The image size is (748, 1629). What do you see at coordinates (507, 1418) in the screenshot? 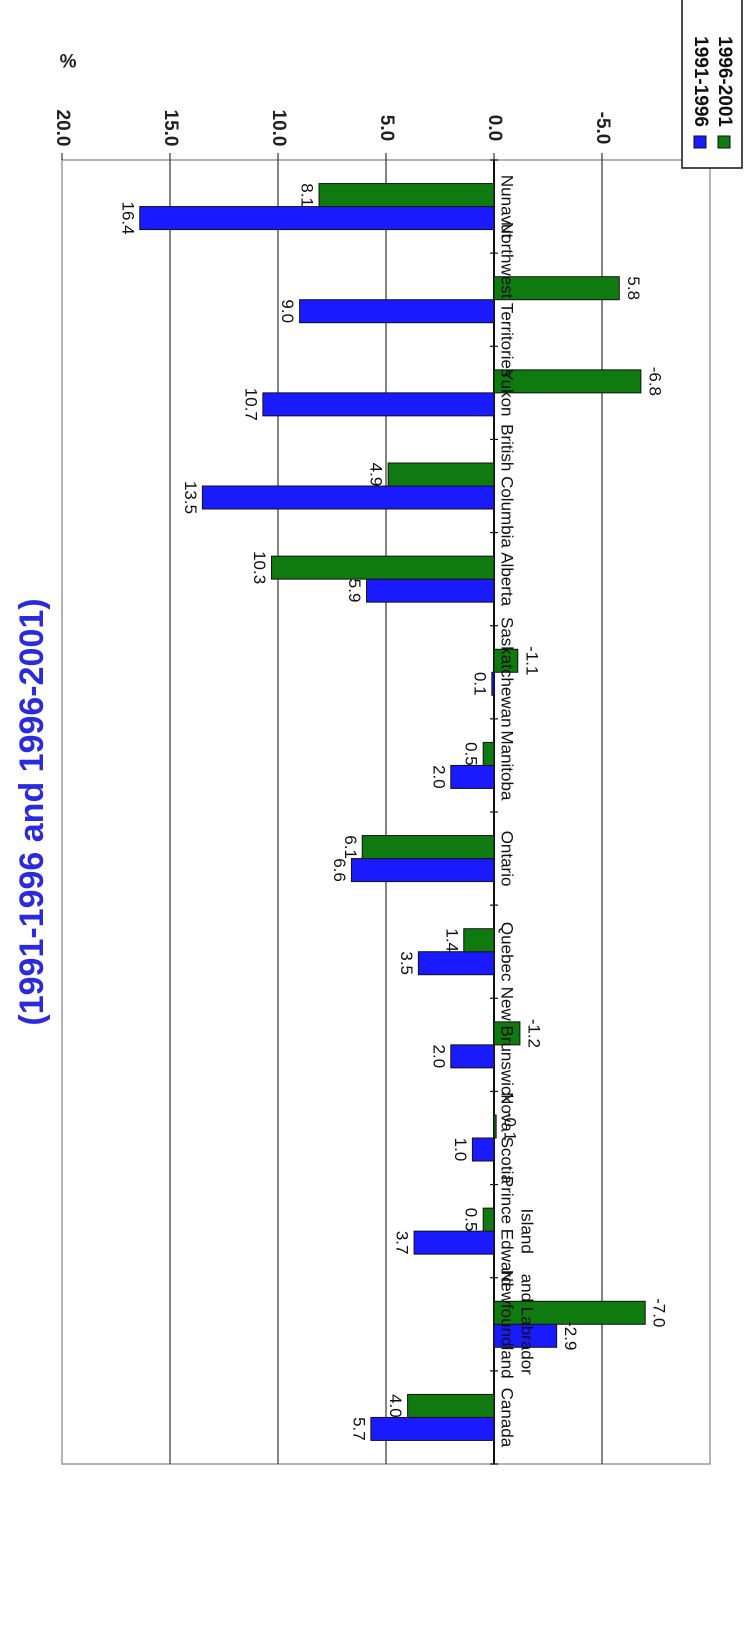
I see `category-label: Canada` at bounding box center [507, 1418].